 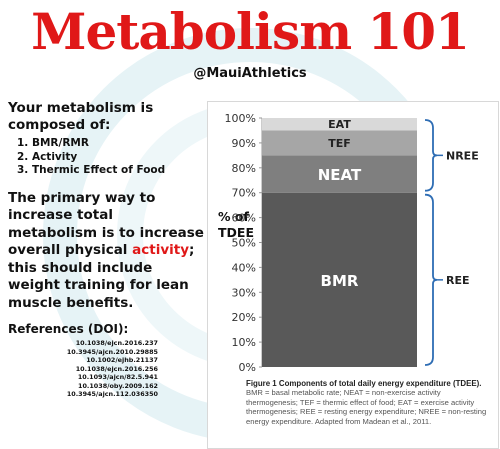 What do you see at coordinates (431, 155) in the screenshot?
I see `bracket-nree` at bounding box center [431, 155].